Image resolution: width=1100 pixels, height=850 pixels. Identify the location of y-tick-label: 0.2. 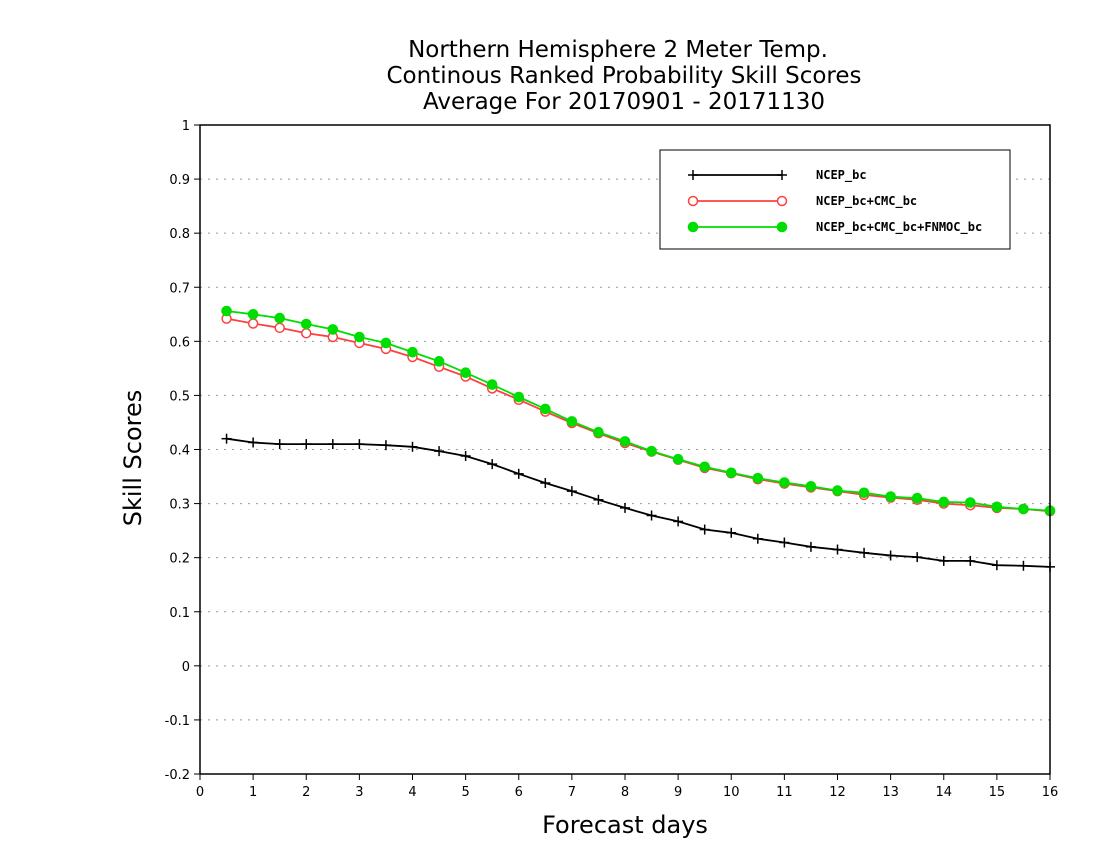
(179, 559).